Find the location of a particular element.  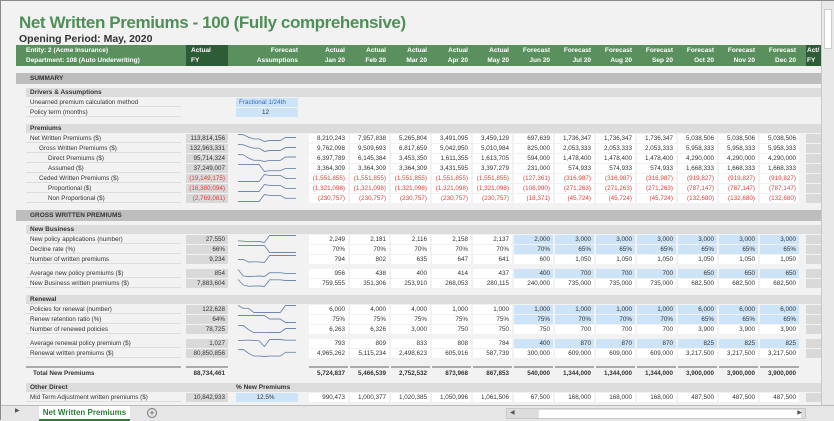

value-cell: (1,551,855) is located at coordinates (451, 178).